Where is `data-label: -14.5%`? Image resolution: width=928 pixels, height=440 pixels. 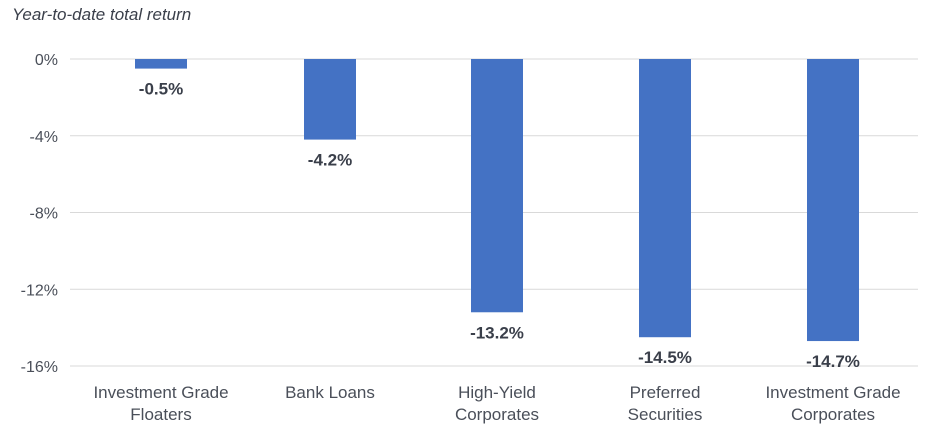
data-label: -14.5% is located at coordinates (665, 357).